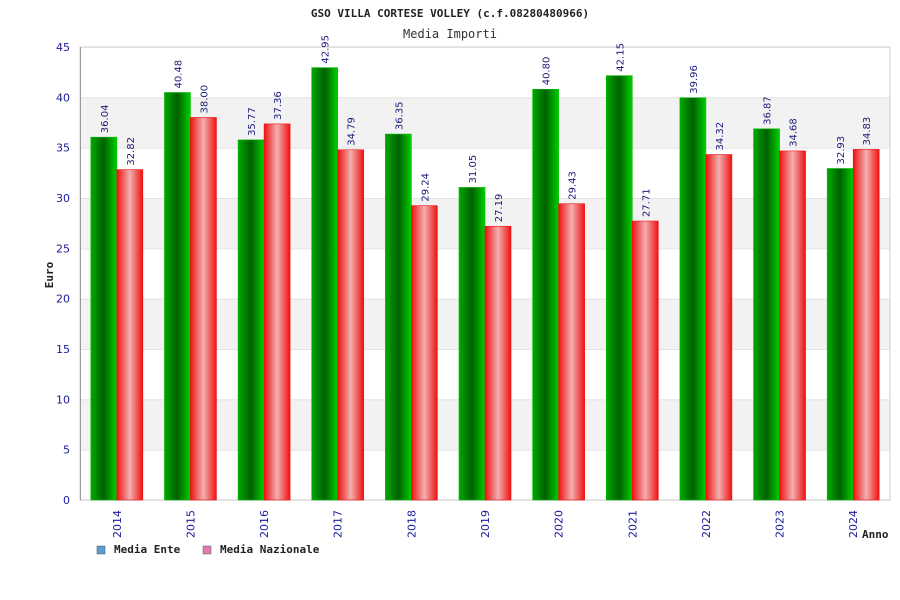  What do you see at coordinates (278, 105) in the screenshot?
I see `data-label-media-nazionale-2016: 37.36` at bounding box center [278, 105].